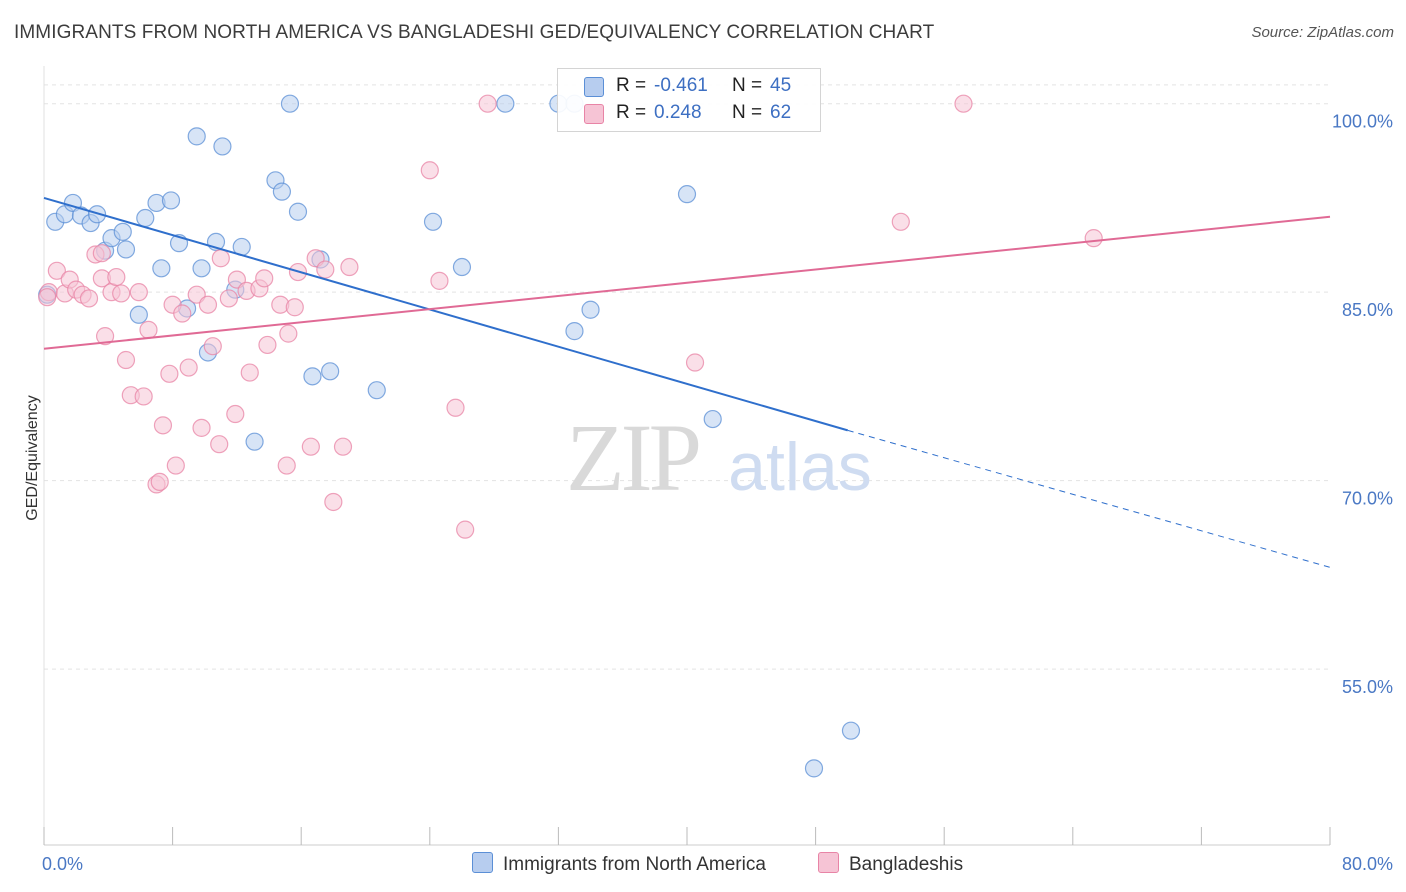  What do you see at coordinates (1367, 499) in the screenshot?
I see `y-tick-label: 70.0%` at bounding box center [1367, 499].